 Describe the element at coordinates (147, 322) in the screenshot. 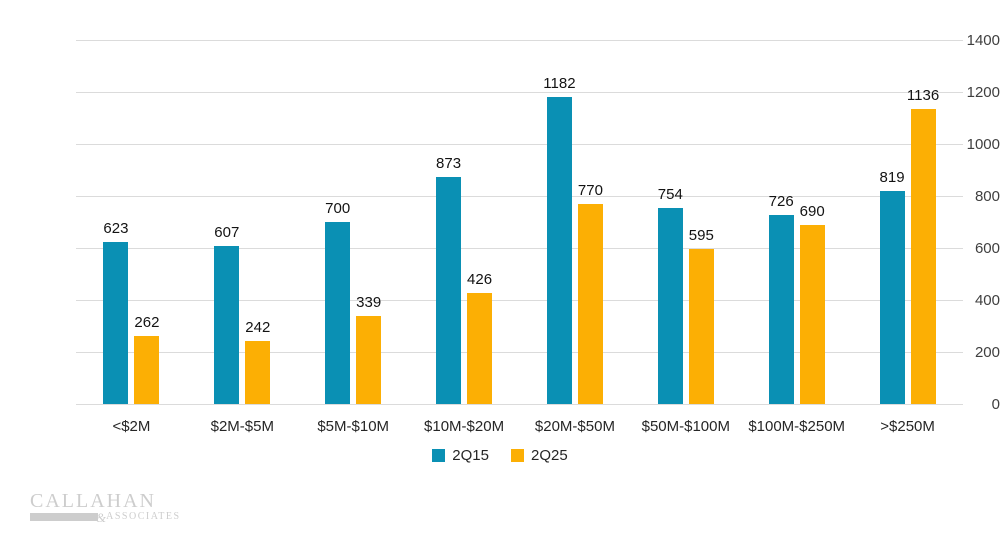

I see `value-label-2Q25-<$2M: 262` at that location.